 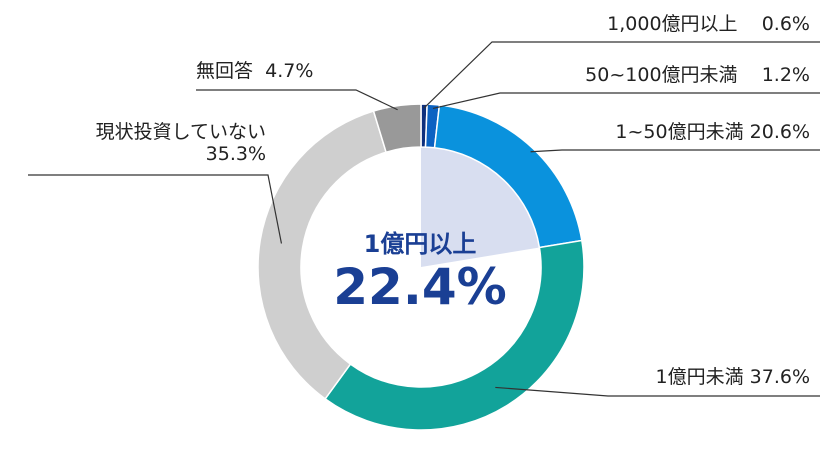 I want to click on center-value: 22.4%, so click(x=420, y=287).